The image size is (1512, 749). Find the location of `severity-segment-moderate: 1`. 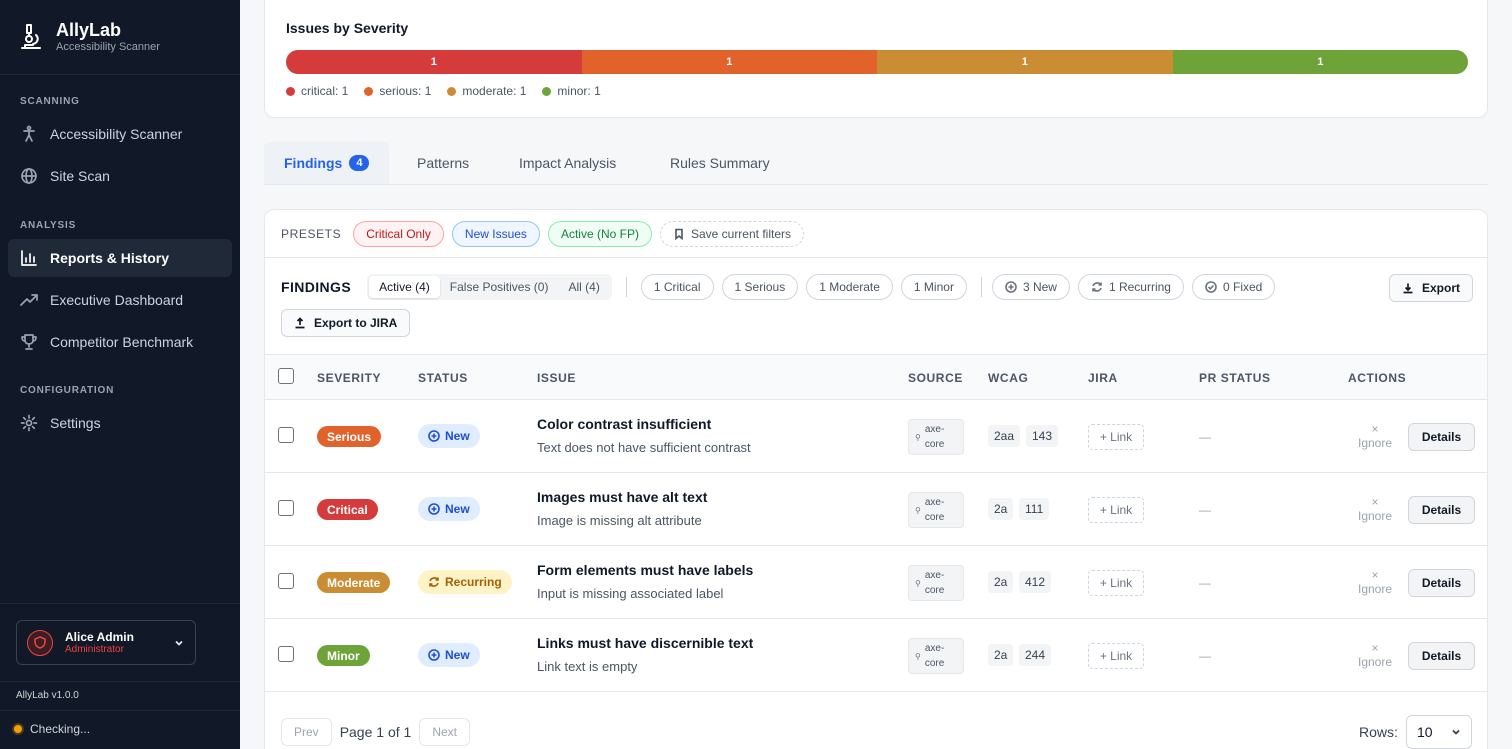

severity-segment-moderate: 1 is located at coordinates (1025, 62).